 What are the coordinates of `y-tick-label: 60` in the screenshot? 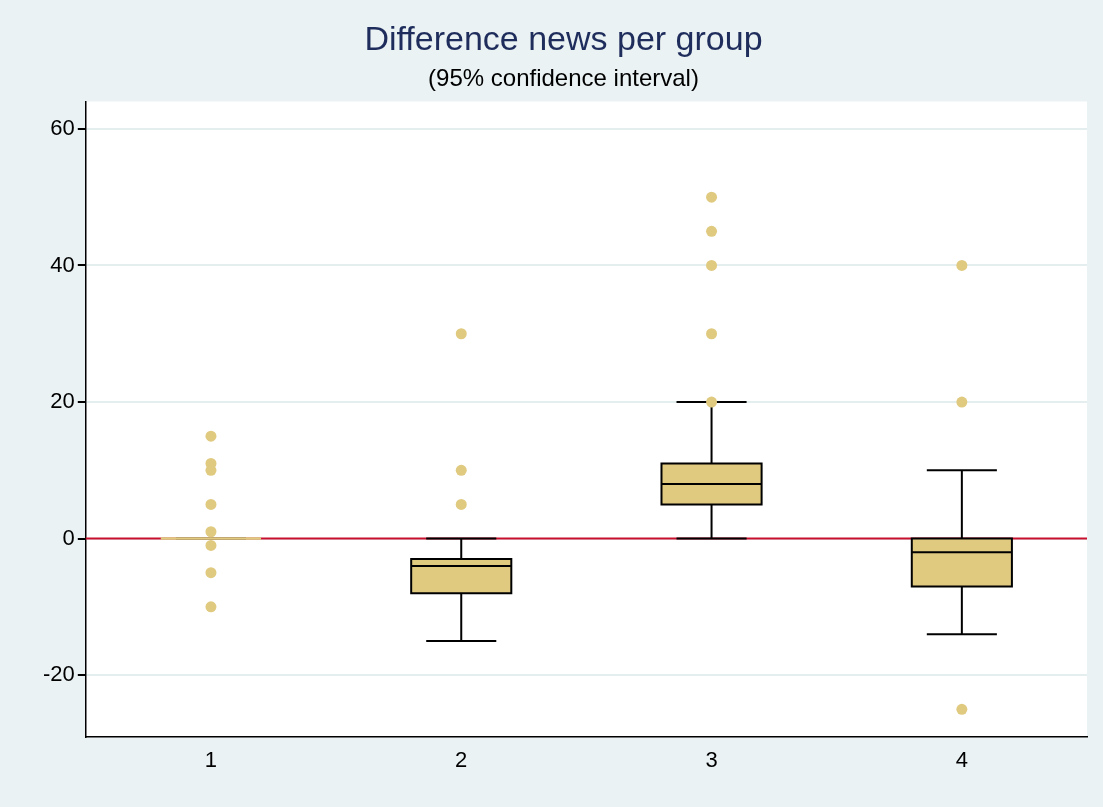 It's located at (62, 127).